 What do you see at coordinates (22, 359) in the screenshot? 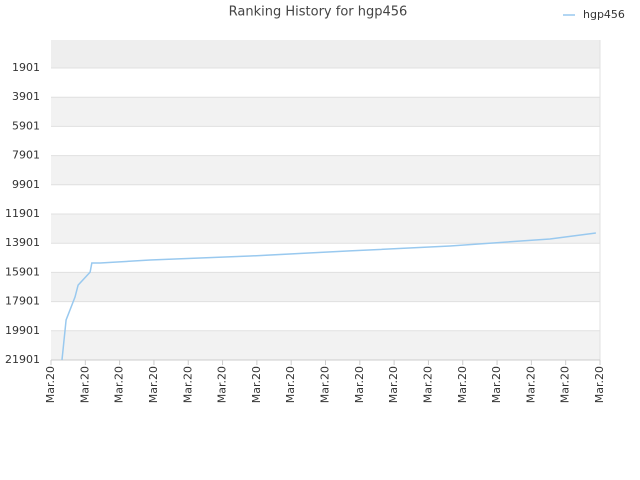
I see `y-tick-label: 21901` at bounding box center [22, 359].